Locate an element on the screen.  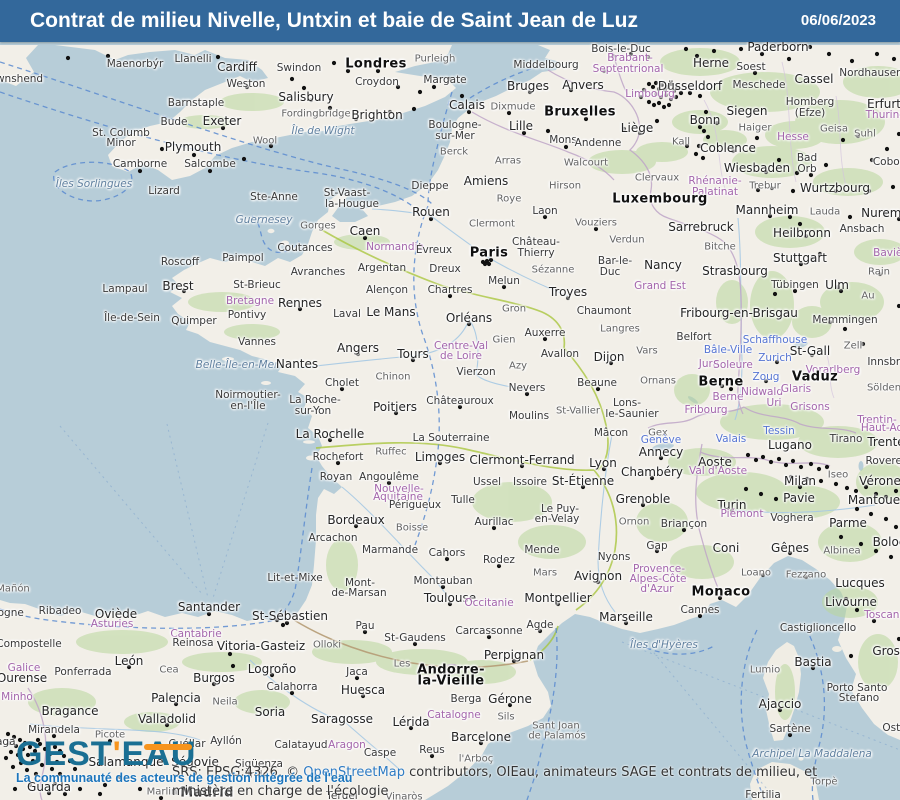
island-belle-ile is located at coordinates (228, 359).